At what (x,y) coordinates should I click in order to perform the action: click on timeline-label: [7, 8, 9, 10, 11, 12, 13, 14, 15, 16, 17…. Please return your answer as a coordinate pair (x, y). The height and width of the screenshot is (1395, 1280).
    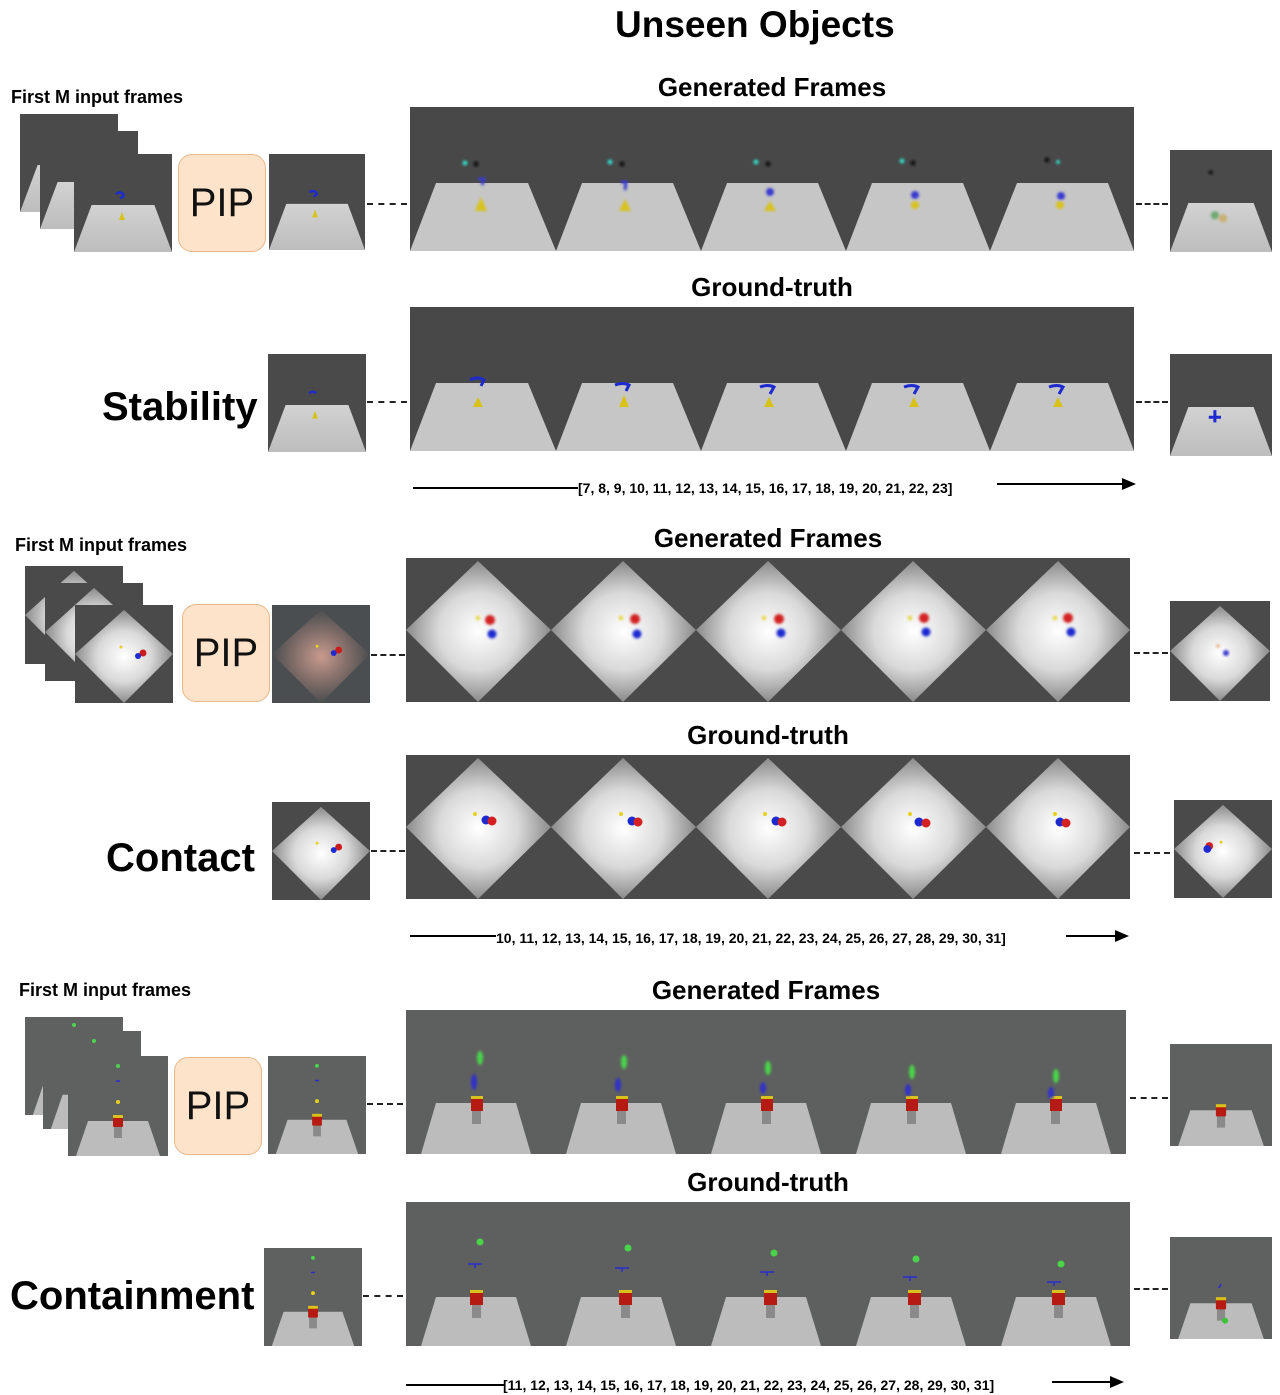
    Looking at the image, I should click on (765, 488).